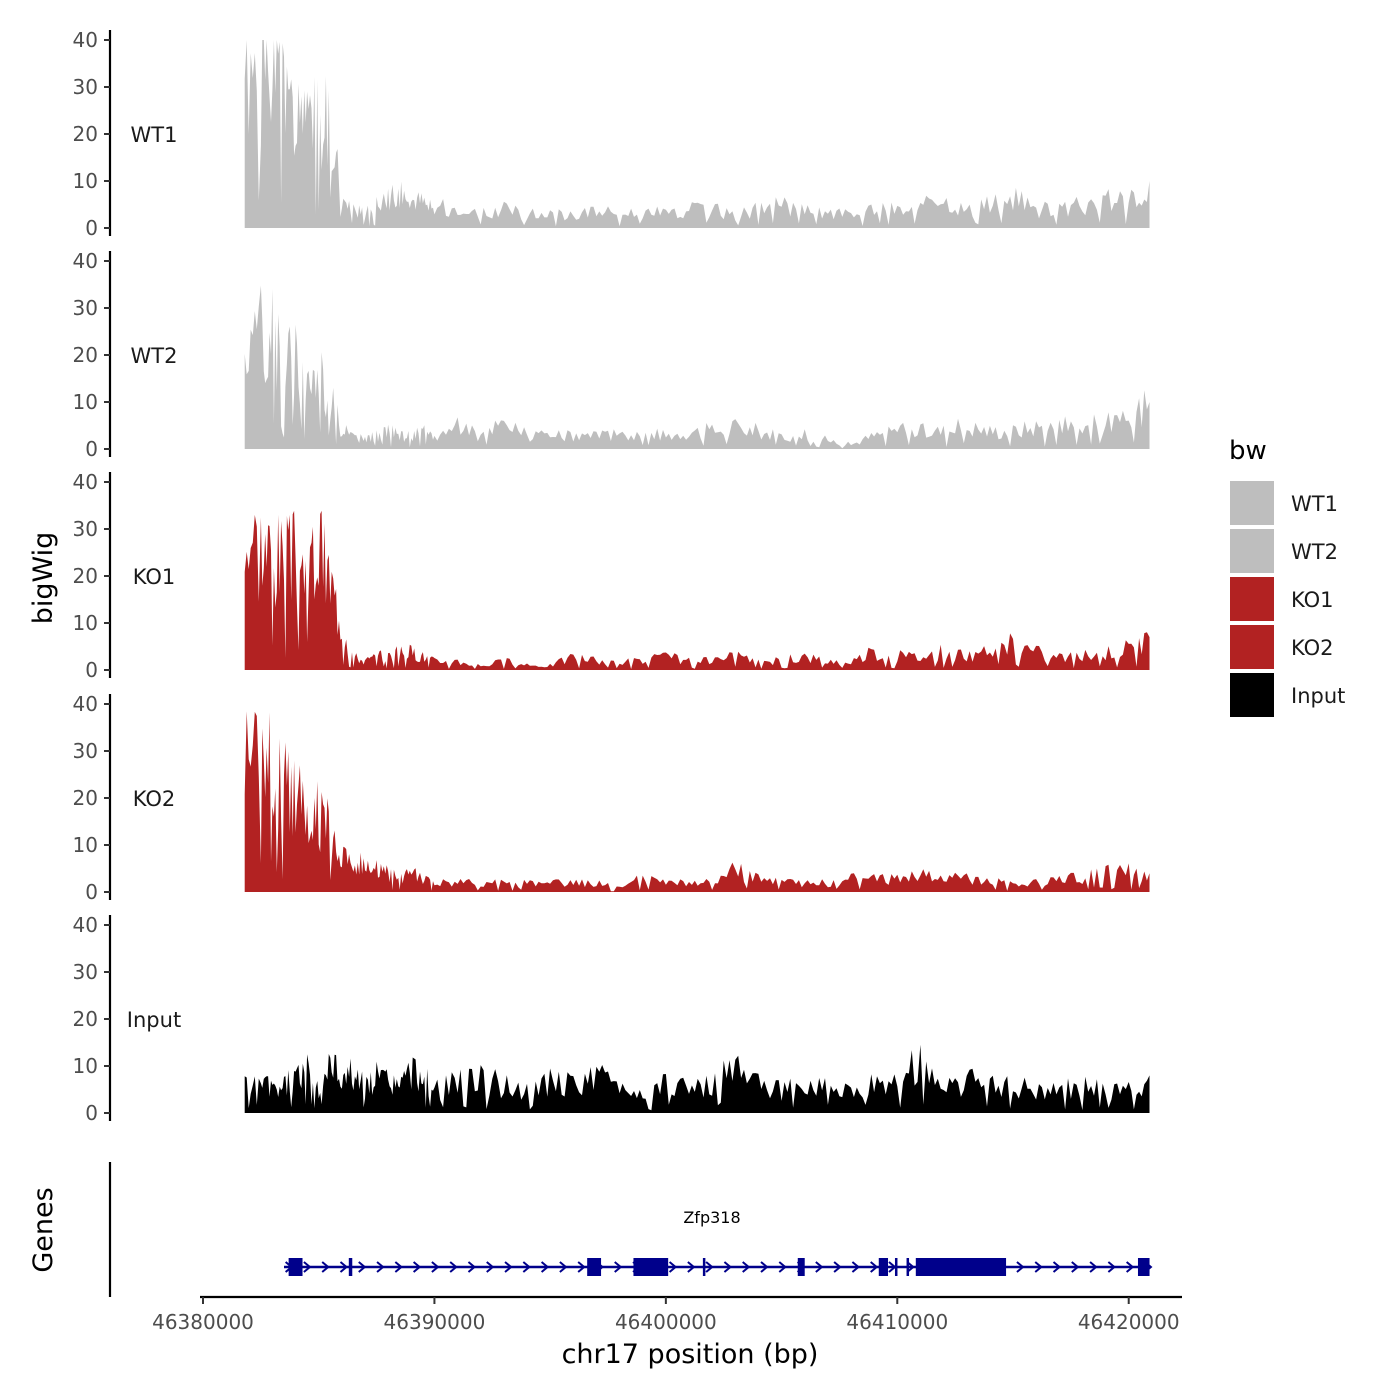 Image resolution: width=1400 pixels, height=1400 pixels. What do you see at coordinates (154, 799) in the screenshot?
I see `track-label-ko2: KO2` at bounding box center [154, 799].